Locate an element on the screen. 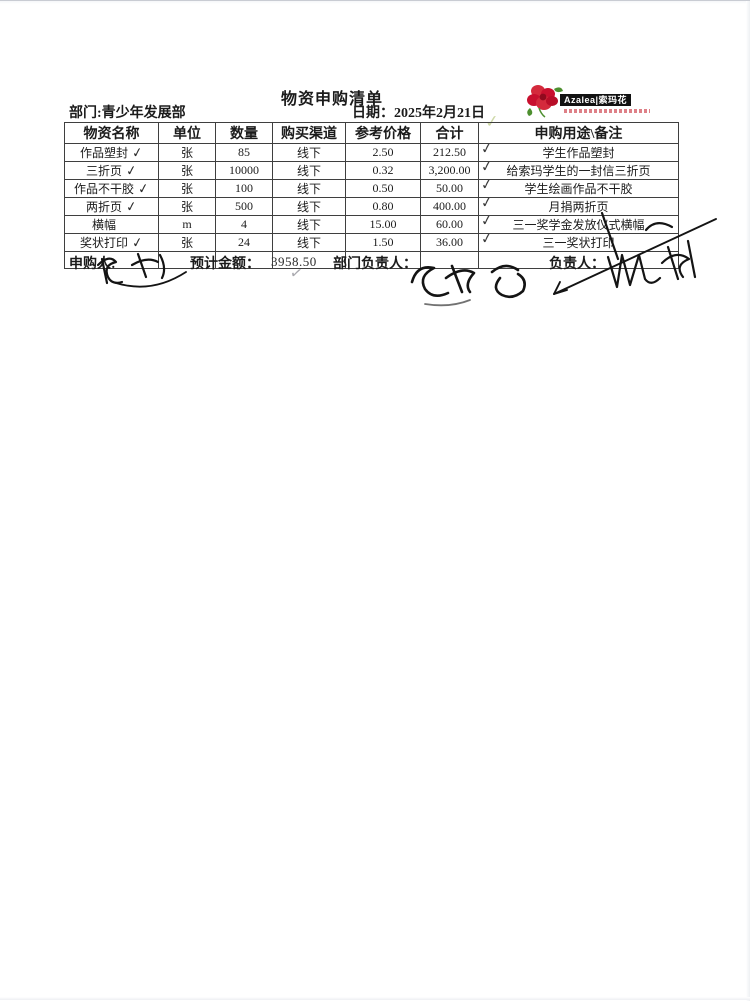  item-name-cell: 三折页 ✓ is located at coordinates (111, 170).